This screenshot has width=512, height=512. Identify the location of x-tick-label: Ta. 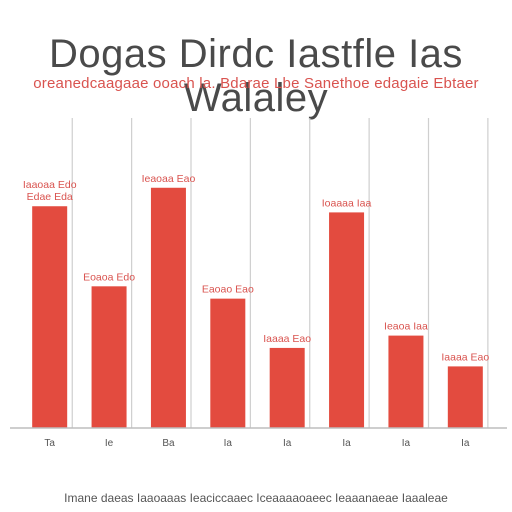
(49, 443).